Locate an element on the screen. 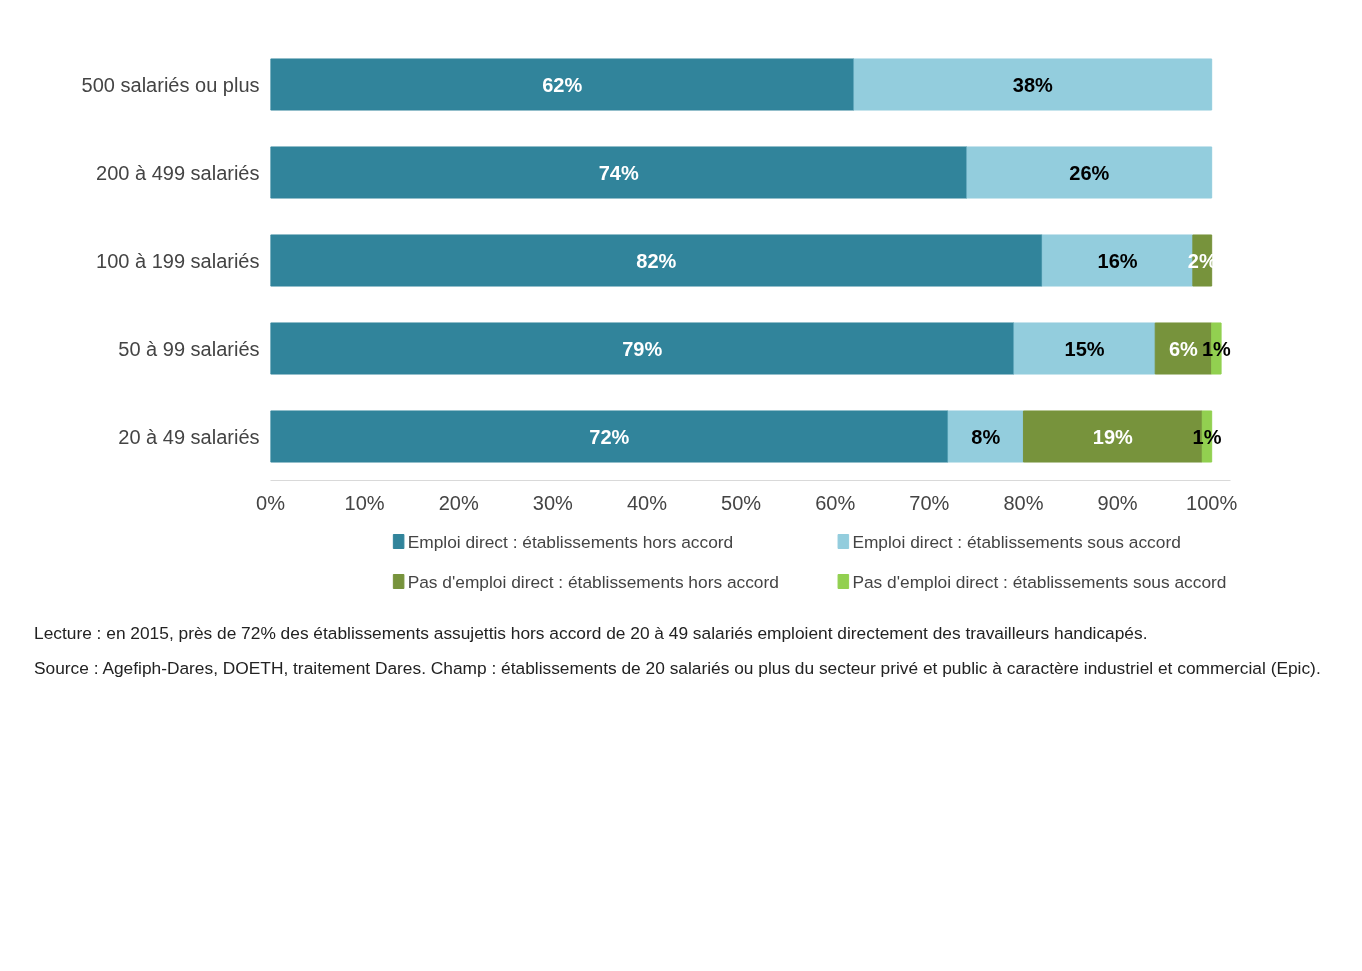 Image resolution: width=1362 pixels, height=971 pixels. data-label: 6% is located at coordinates (1183, 348).